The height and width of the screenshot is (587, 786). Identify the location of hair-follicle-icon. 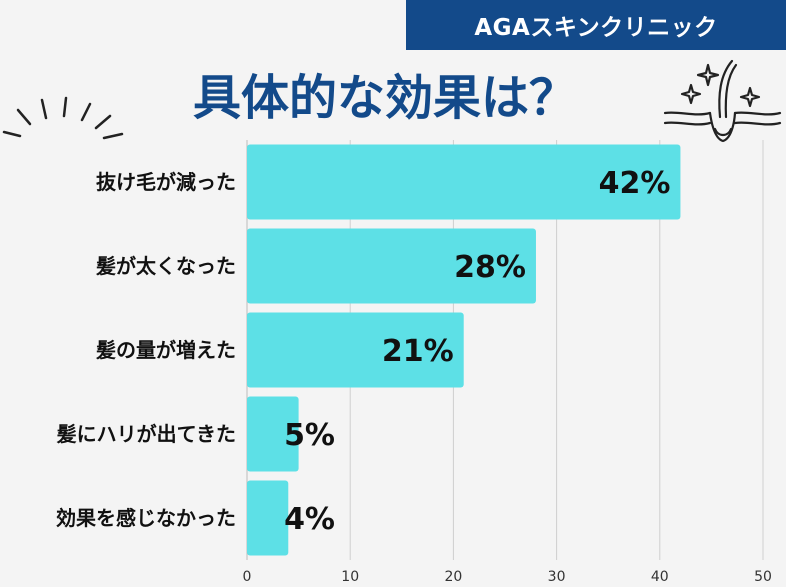
(722, 101).